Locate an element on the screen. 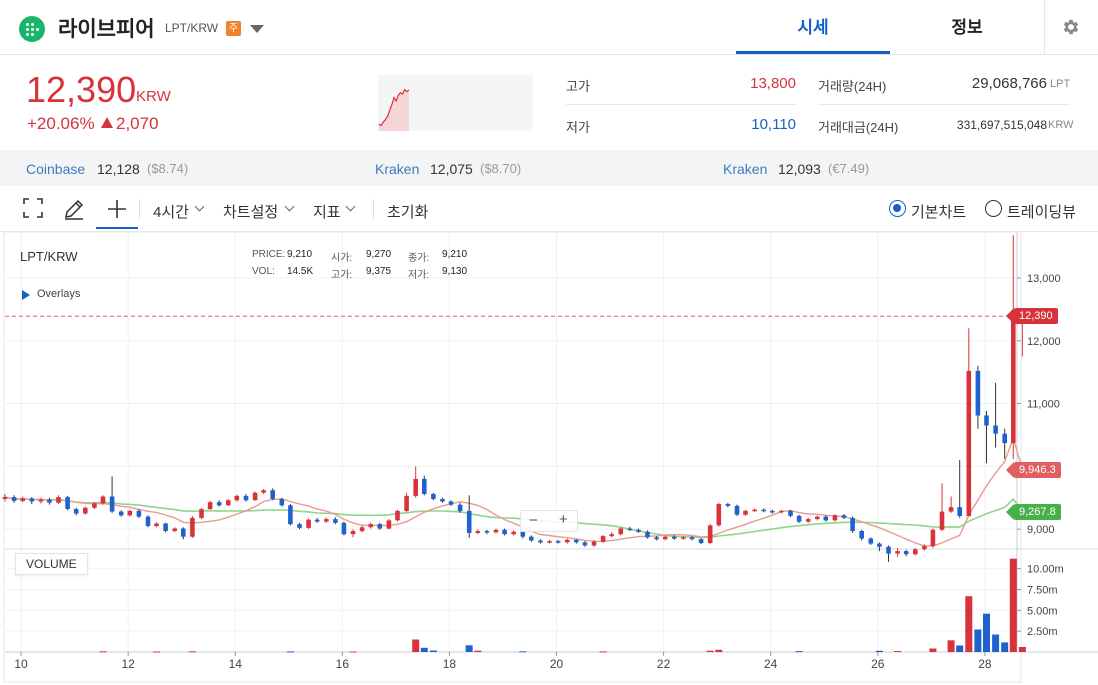 The image size is (1098, 685). exchange-coinbase-link: Coinbase is located at coordinates (56, 169).